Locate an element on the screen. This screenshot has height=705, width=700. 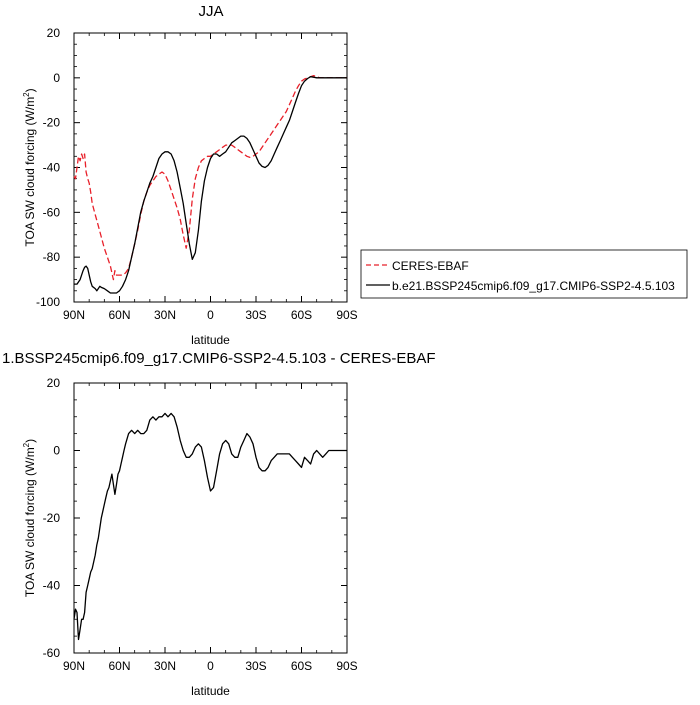
top-x-tick-label: 60N is located at coordinates (119, 315).